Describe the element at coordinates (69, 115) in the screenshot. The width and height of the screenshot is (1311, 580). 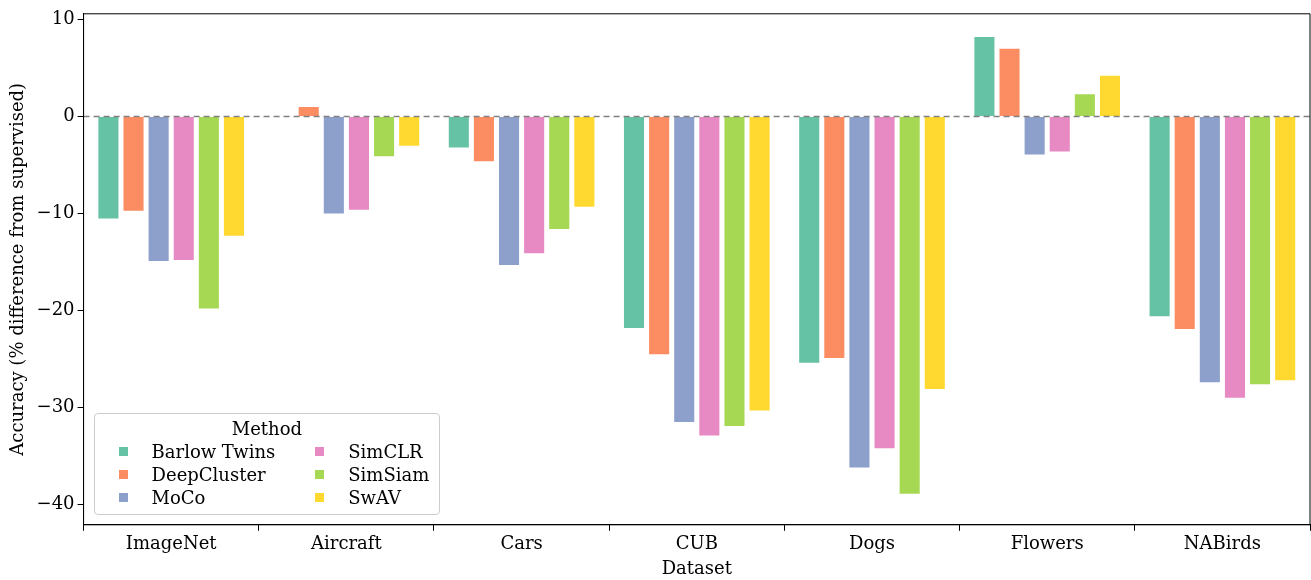
I see `y-tick-label: 0` at that location.